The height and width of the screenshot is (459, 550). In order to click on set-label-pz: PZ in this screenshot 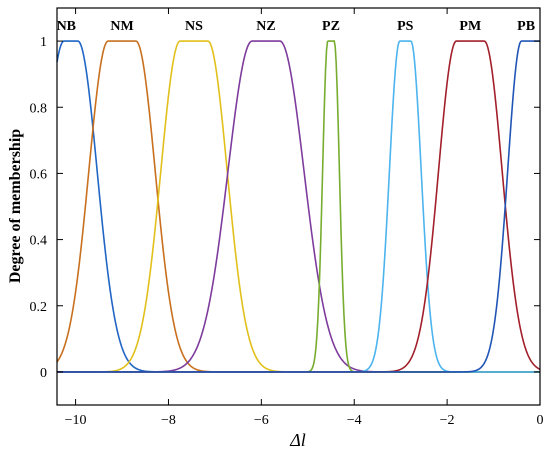, I will do `click(331, 26)`.